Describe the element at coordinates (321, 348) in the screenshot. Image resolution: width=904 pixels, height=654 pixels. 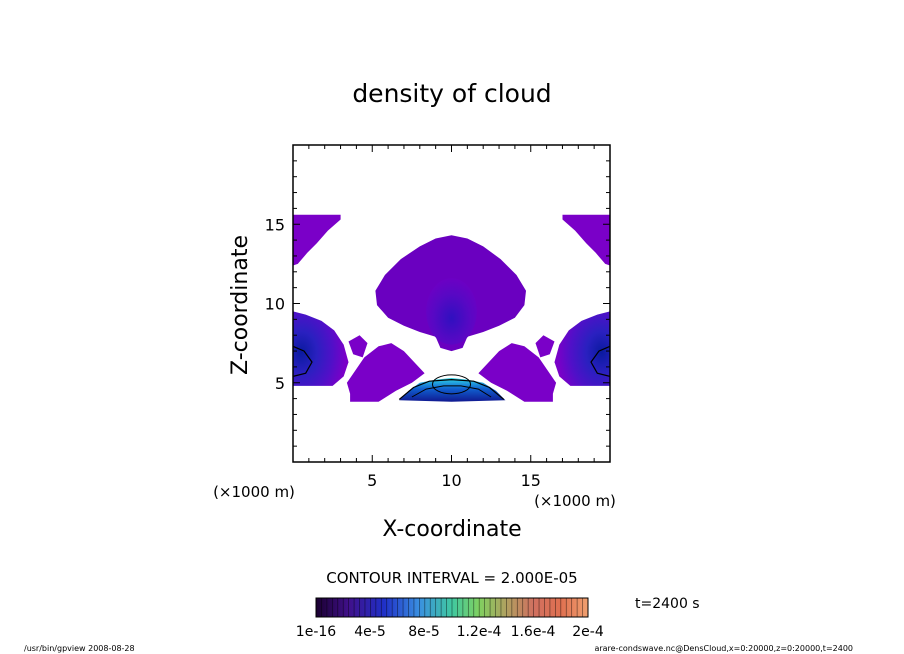
I see `cloud-region-left-edge` at that location.